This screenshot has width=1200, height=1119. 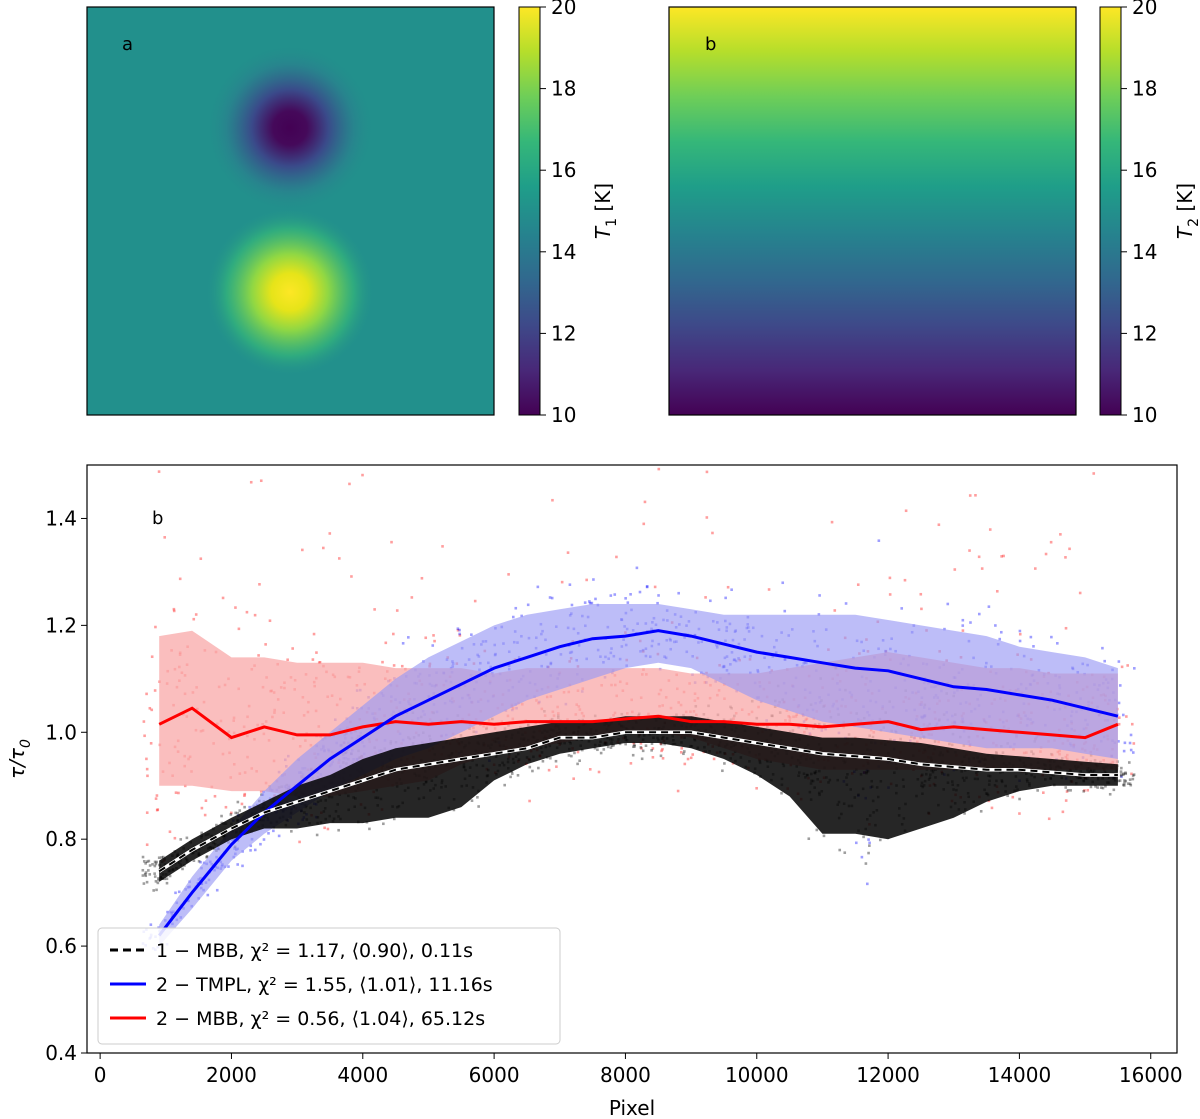 I want to click on y-tick-label: 0.6, so click(x=61, y=946).